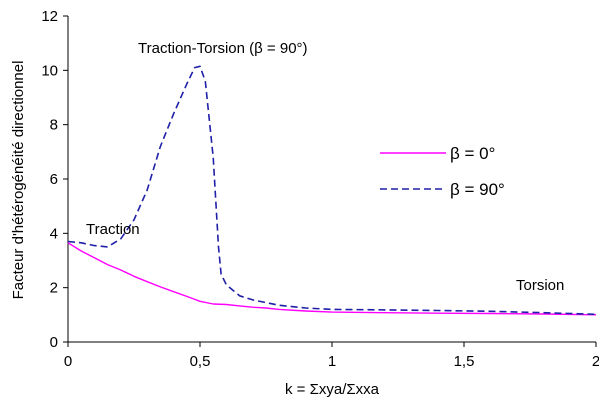  What do you see at coordinates (472, 153) in the screenshot?
I see `legend-label-0: β = 0°` at bounding box center [472, 153].